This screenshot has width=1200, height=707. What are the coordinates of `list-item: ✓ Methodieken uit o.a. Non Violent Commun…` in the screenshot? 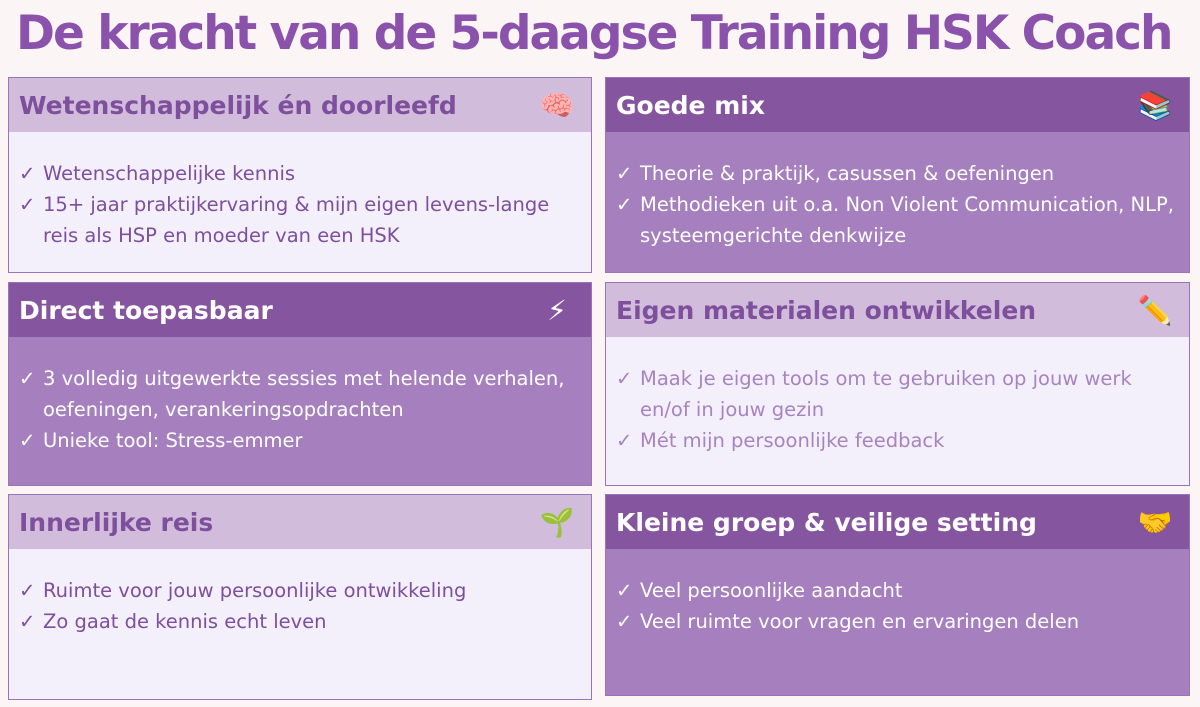 It's located at (897, 220).